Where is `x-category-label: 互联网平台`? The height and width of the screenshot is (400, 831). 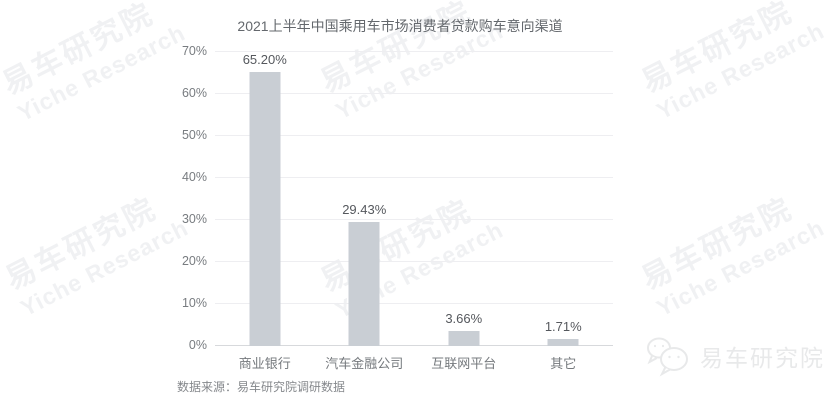
x-category-label: 互联网平台 is located at coordinates (464, 363).